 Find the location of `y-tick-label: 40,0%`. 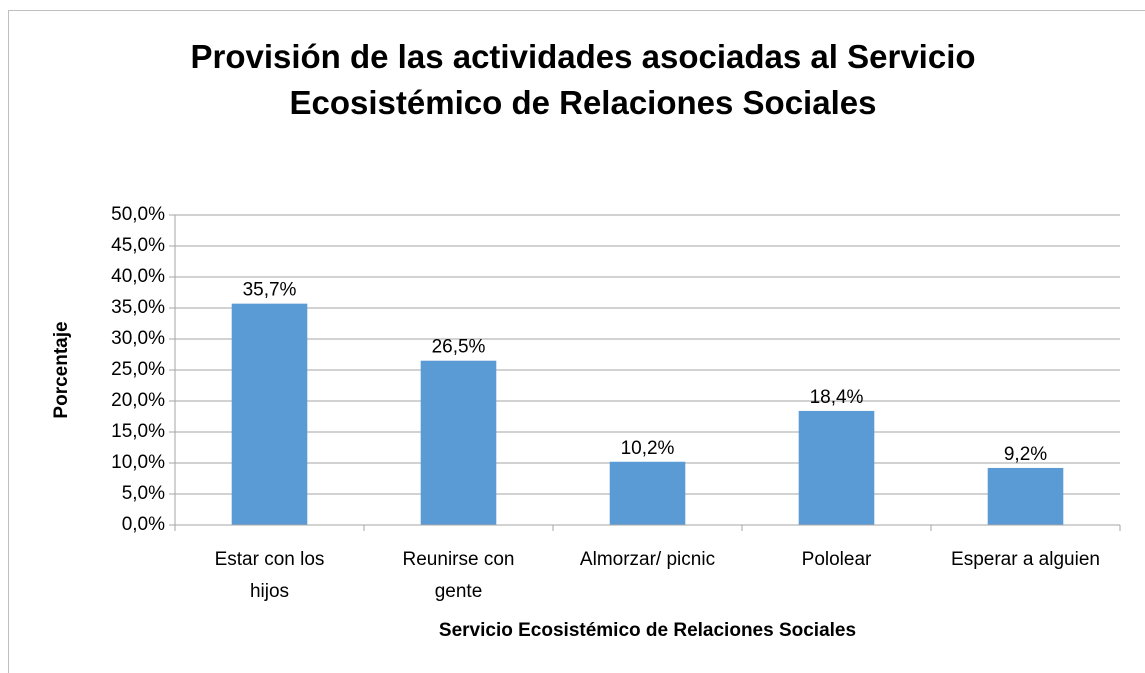

y-tick-label: 40,0% is located at coordinates (138, 276).